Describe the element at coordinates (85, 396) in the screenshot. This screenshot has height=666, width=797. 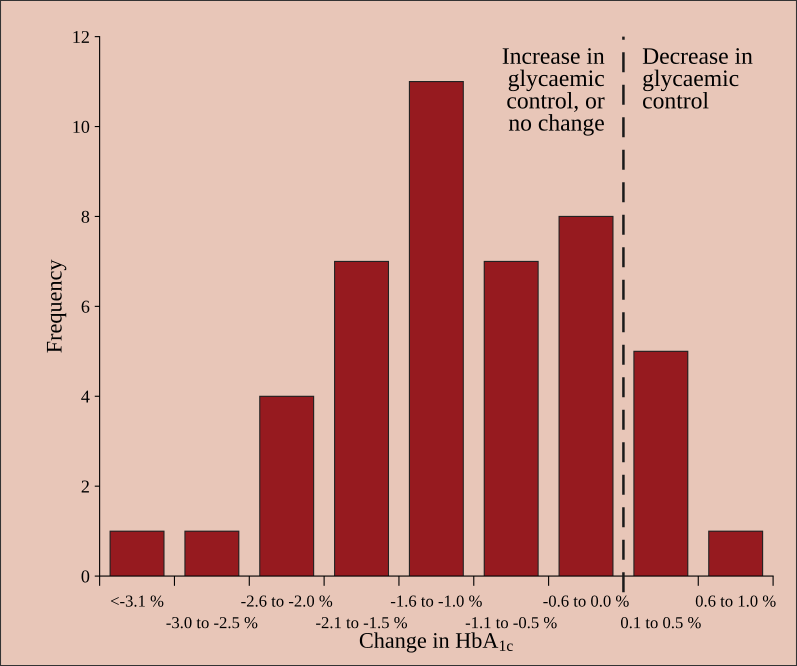
I see `y-tick-label: 4` at that location.